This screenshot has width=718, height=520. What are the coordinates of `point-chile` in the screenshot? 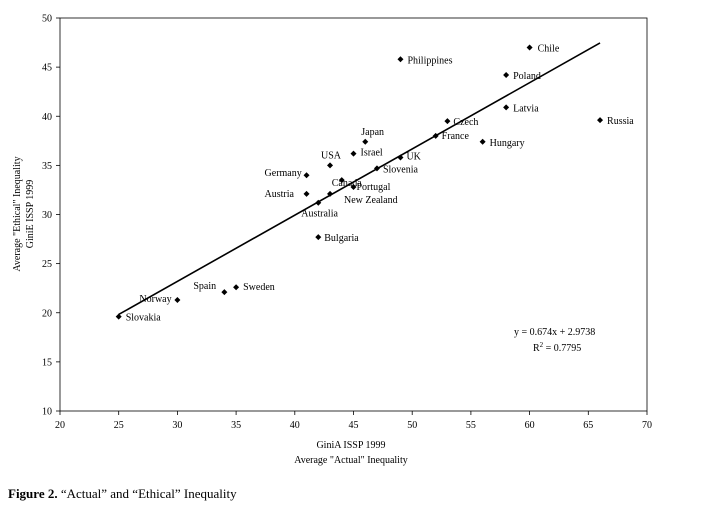 It's located at (529, 47).